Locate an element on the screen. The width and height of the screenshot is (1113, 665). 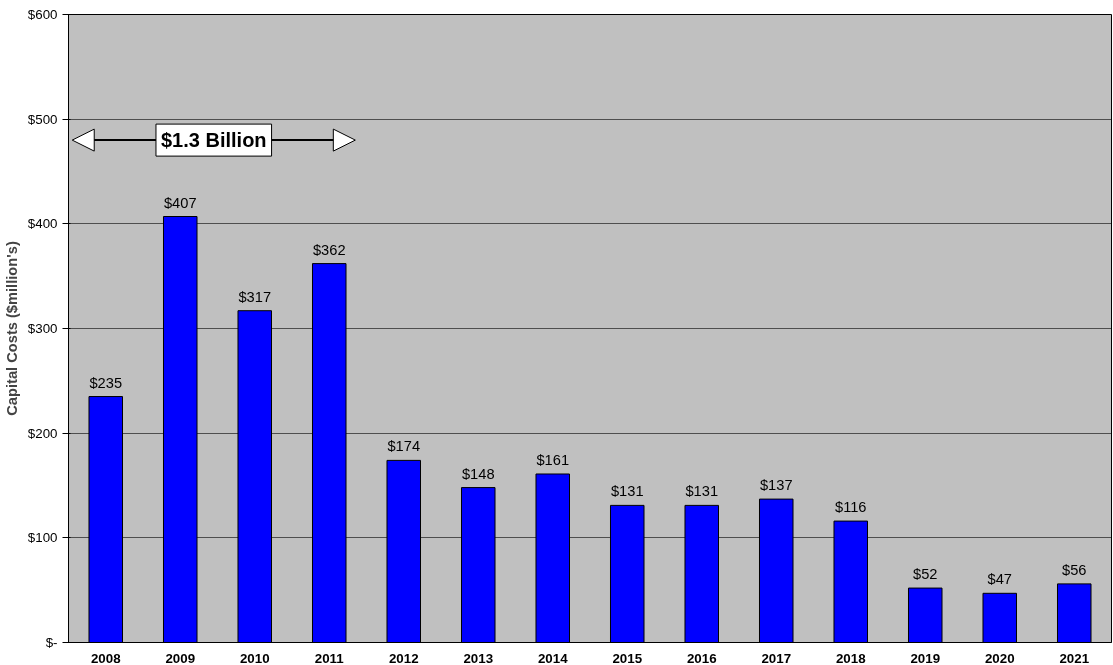
data-label: $362 is located at coordinates (329, 249).